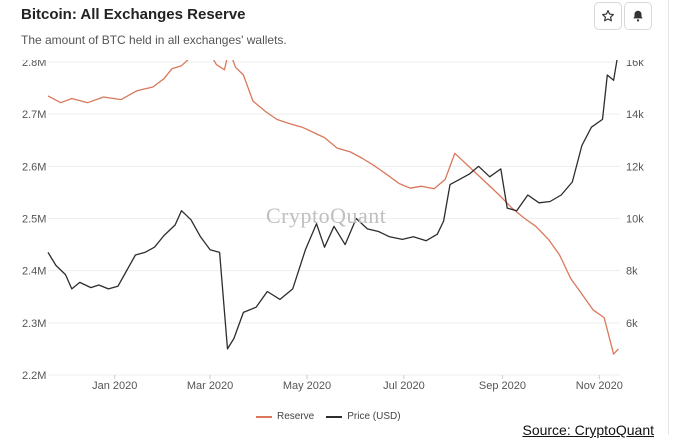  I want to click on y-right-tick-label: 6k, so click(632, 324).